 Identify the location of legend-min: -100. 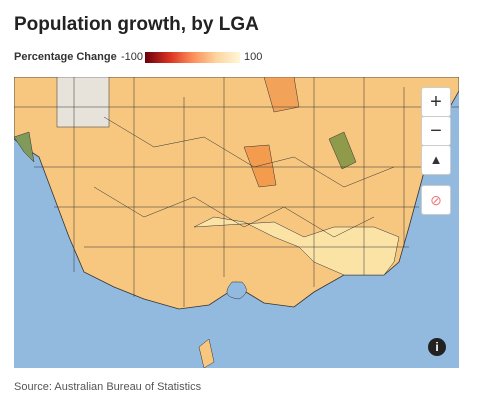
(132, 57).